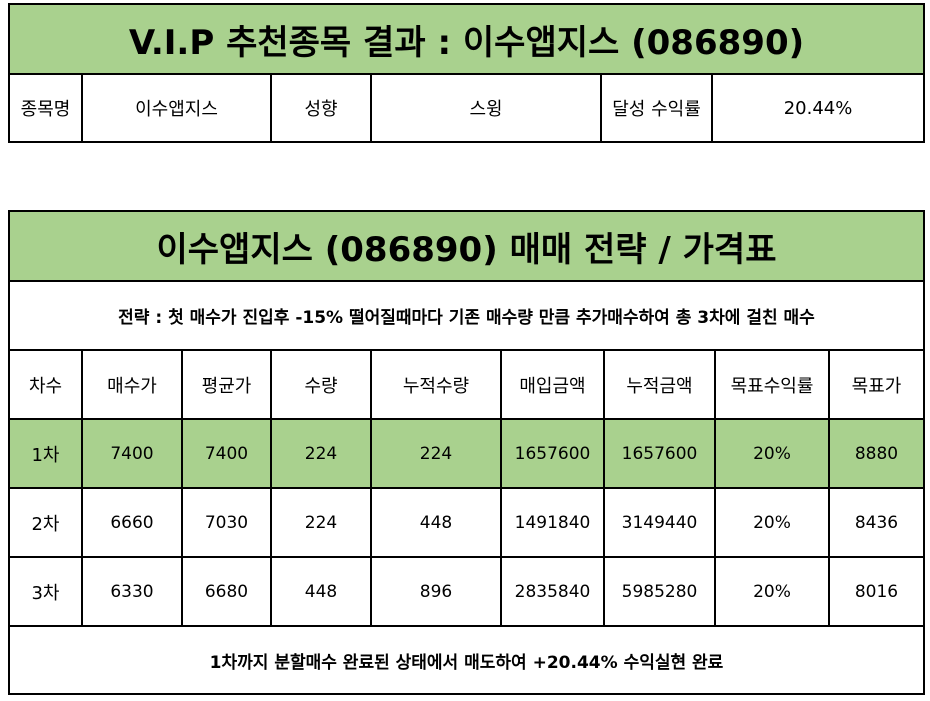 The height and width of the screenshot is (701, 930). What do you see at coordinates (45, 384) in the screenshot?
I see `col-header: 차수` at bounding box center [45, 384].